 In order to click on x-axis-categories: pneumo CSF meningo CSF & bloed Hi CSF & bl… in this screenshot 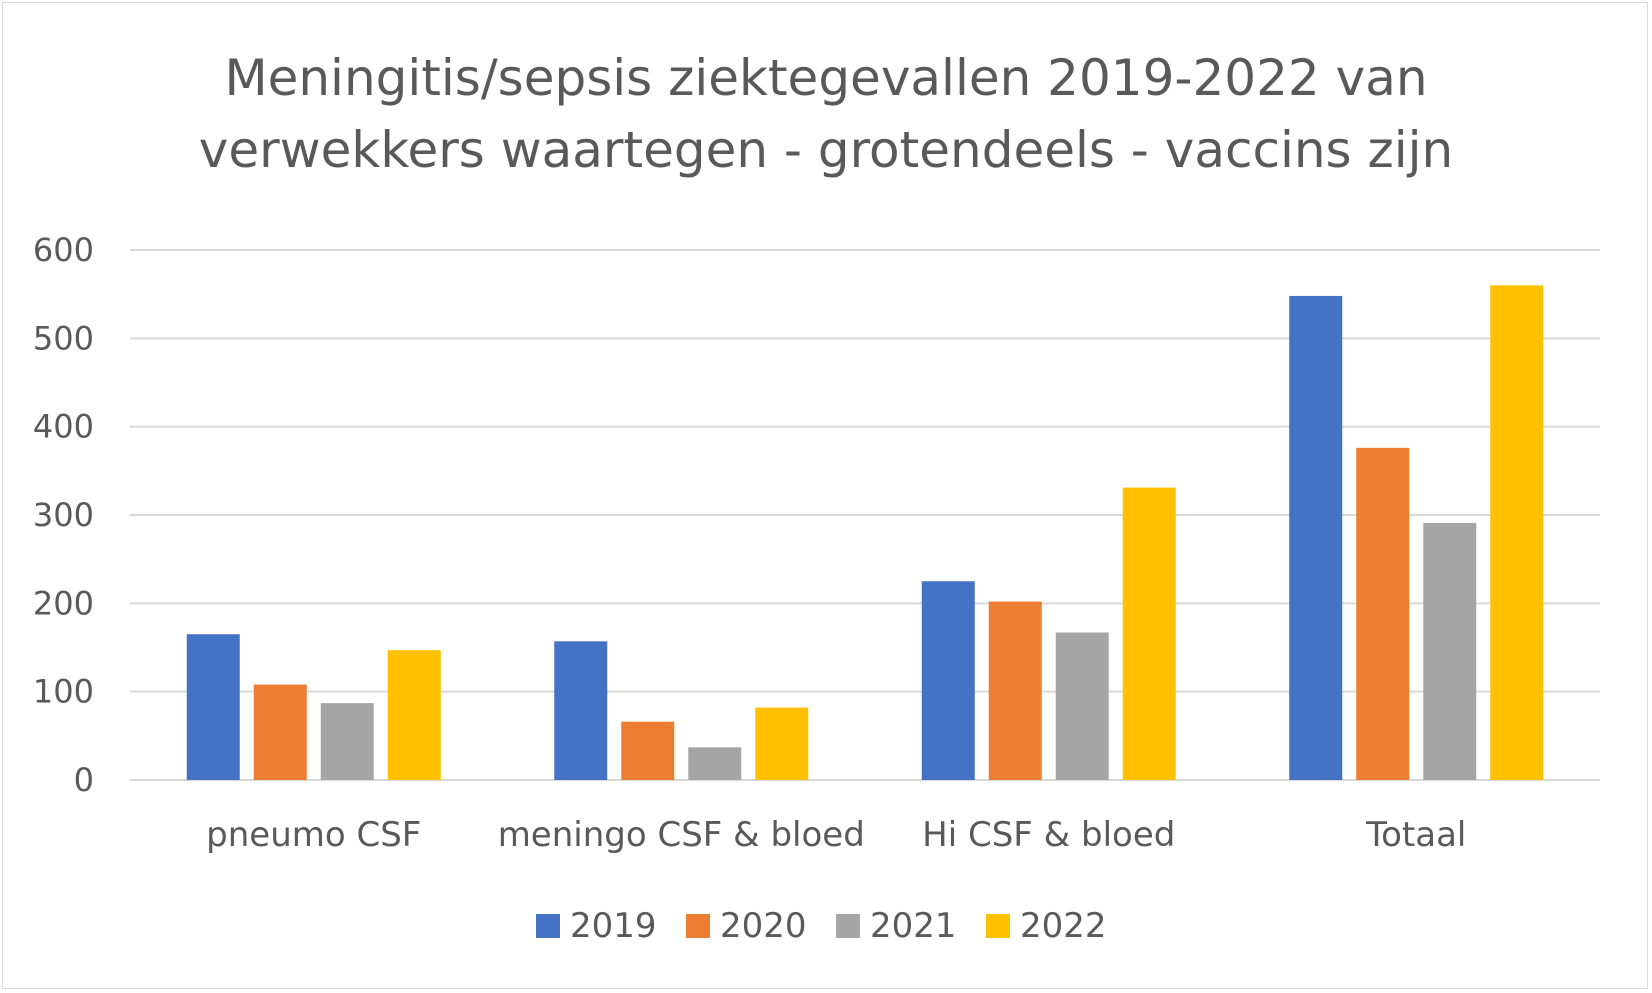, I will do `click(836, 835)`.